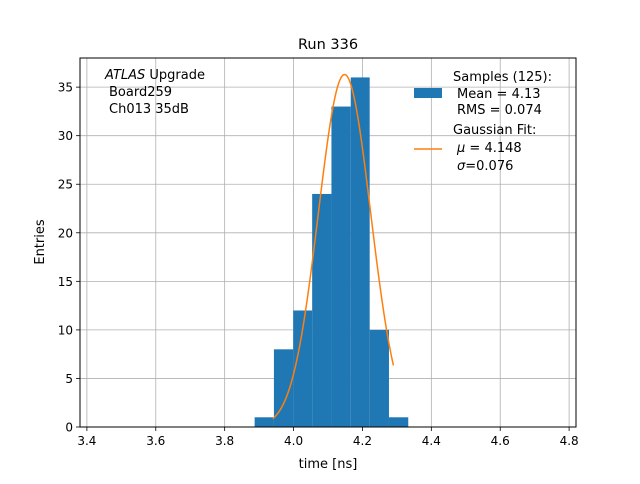 The image size is (640, 484). Describe the element at coordinates (69, 428) in the screenshot. I see `y-tick-label-0: 0` at that location.